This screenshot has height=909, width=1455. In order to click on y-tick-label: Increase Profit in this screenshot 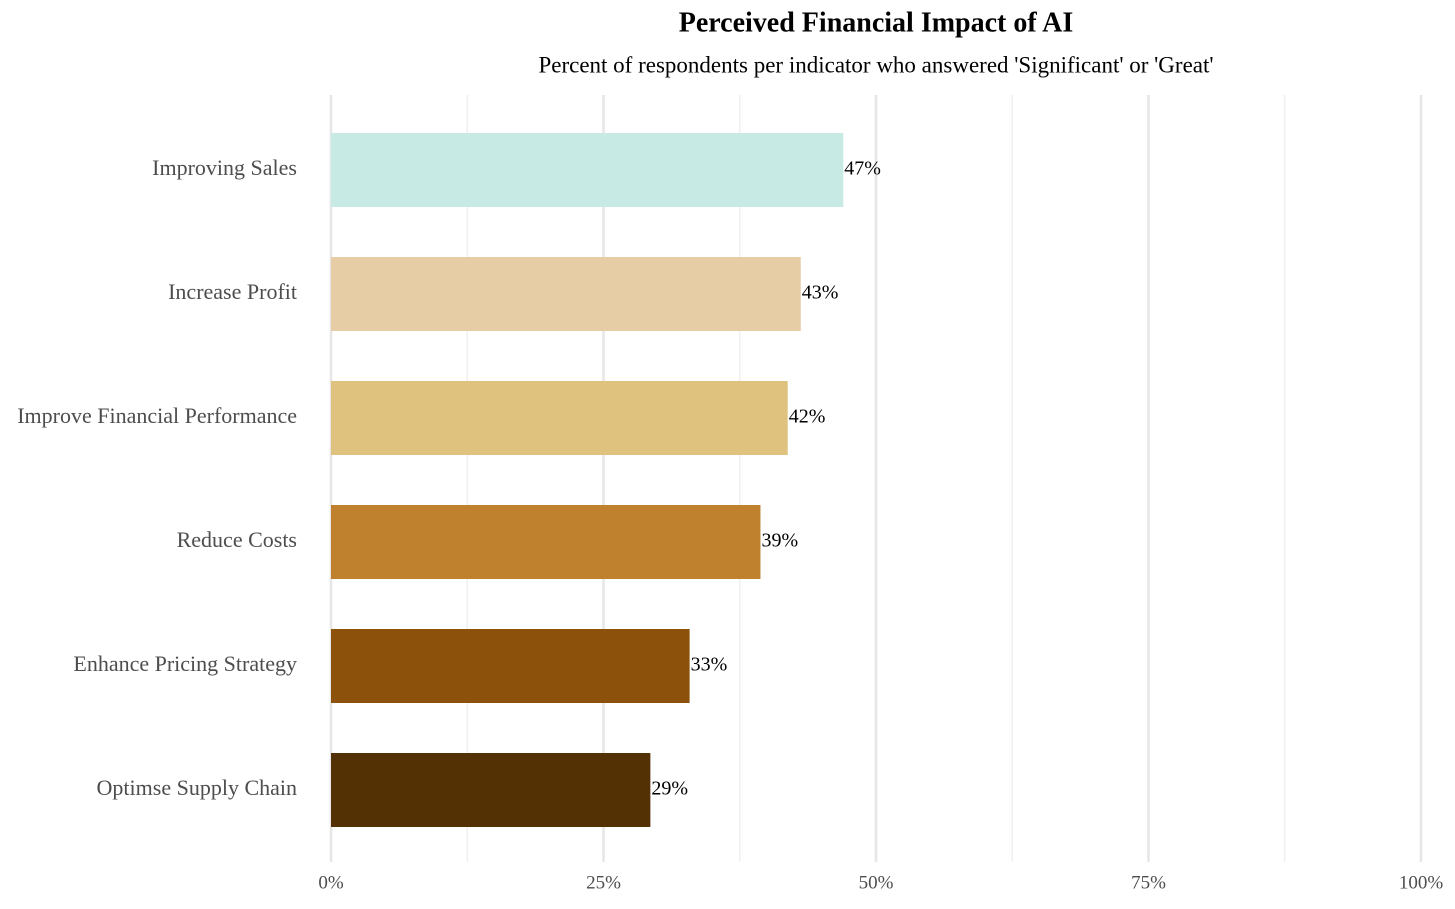, I will do `click(232, 291)`.